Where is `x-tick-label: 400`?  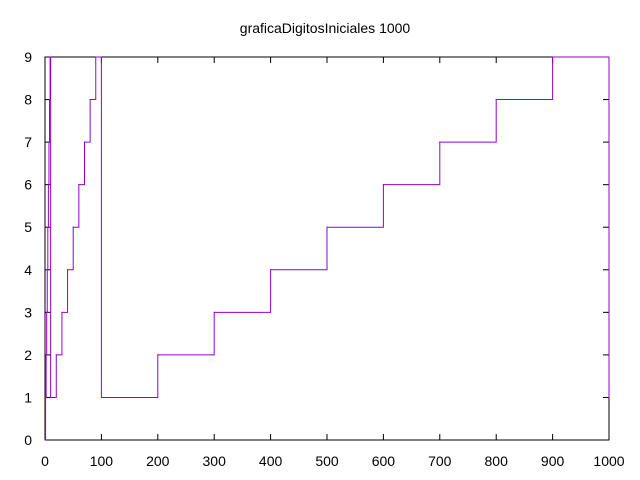
x-tick-label: 400 is located at coordinates (271, 461).